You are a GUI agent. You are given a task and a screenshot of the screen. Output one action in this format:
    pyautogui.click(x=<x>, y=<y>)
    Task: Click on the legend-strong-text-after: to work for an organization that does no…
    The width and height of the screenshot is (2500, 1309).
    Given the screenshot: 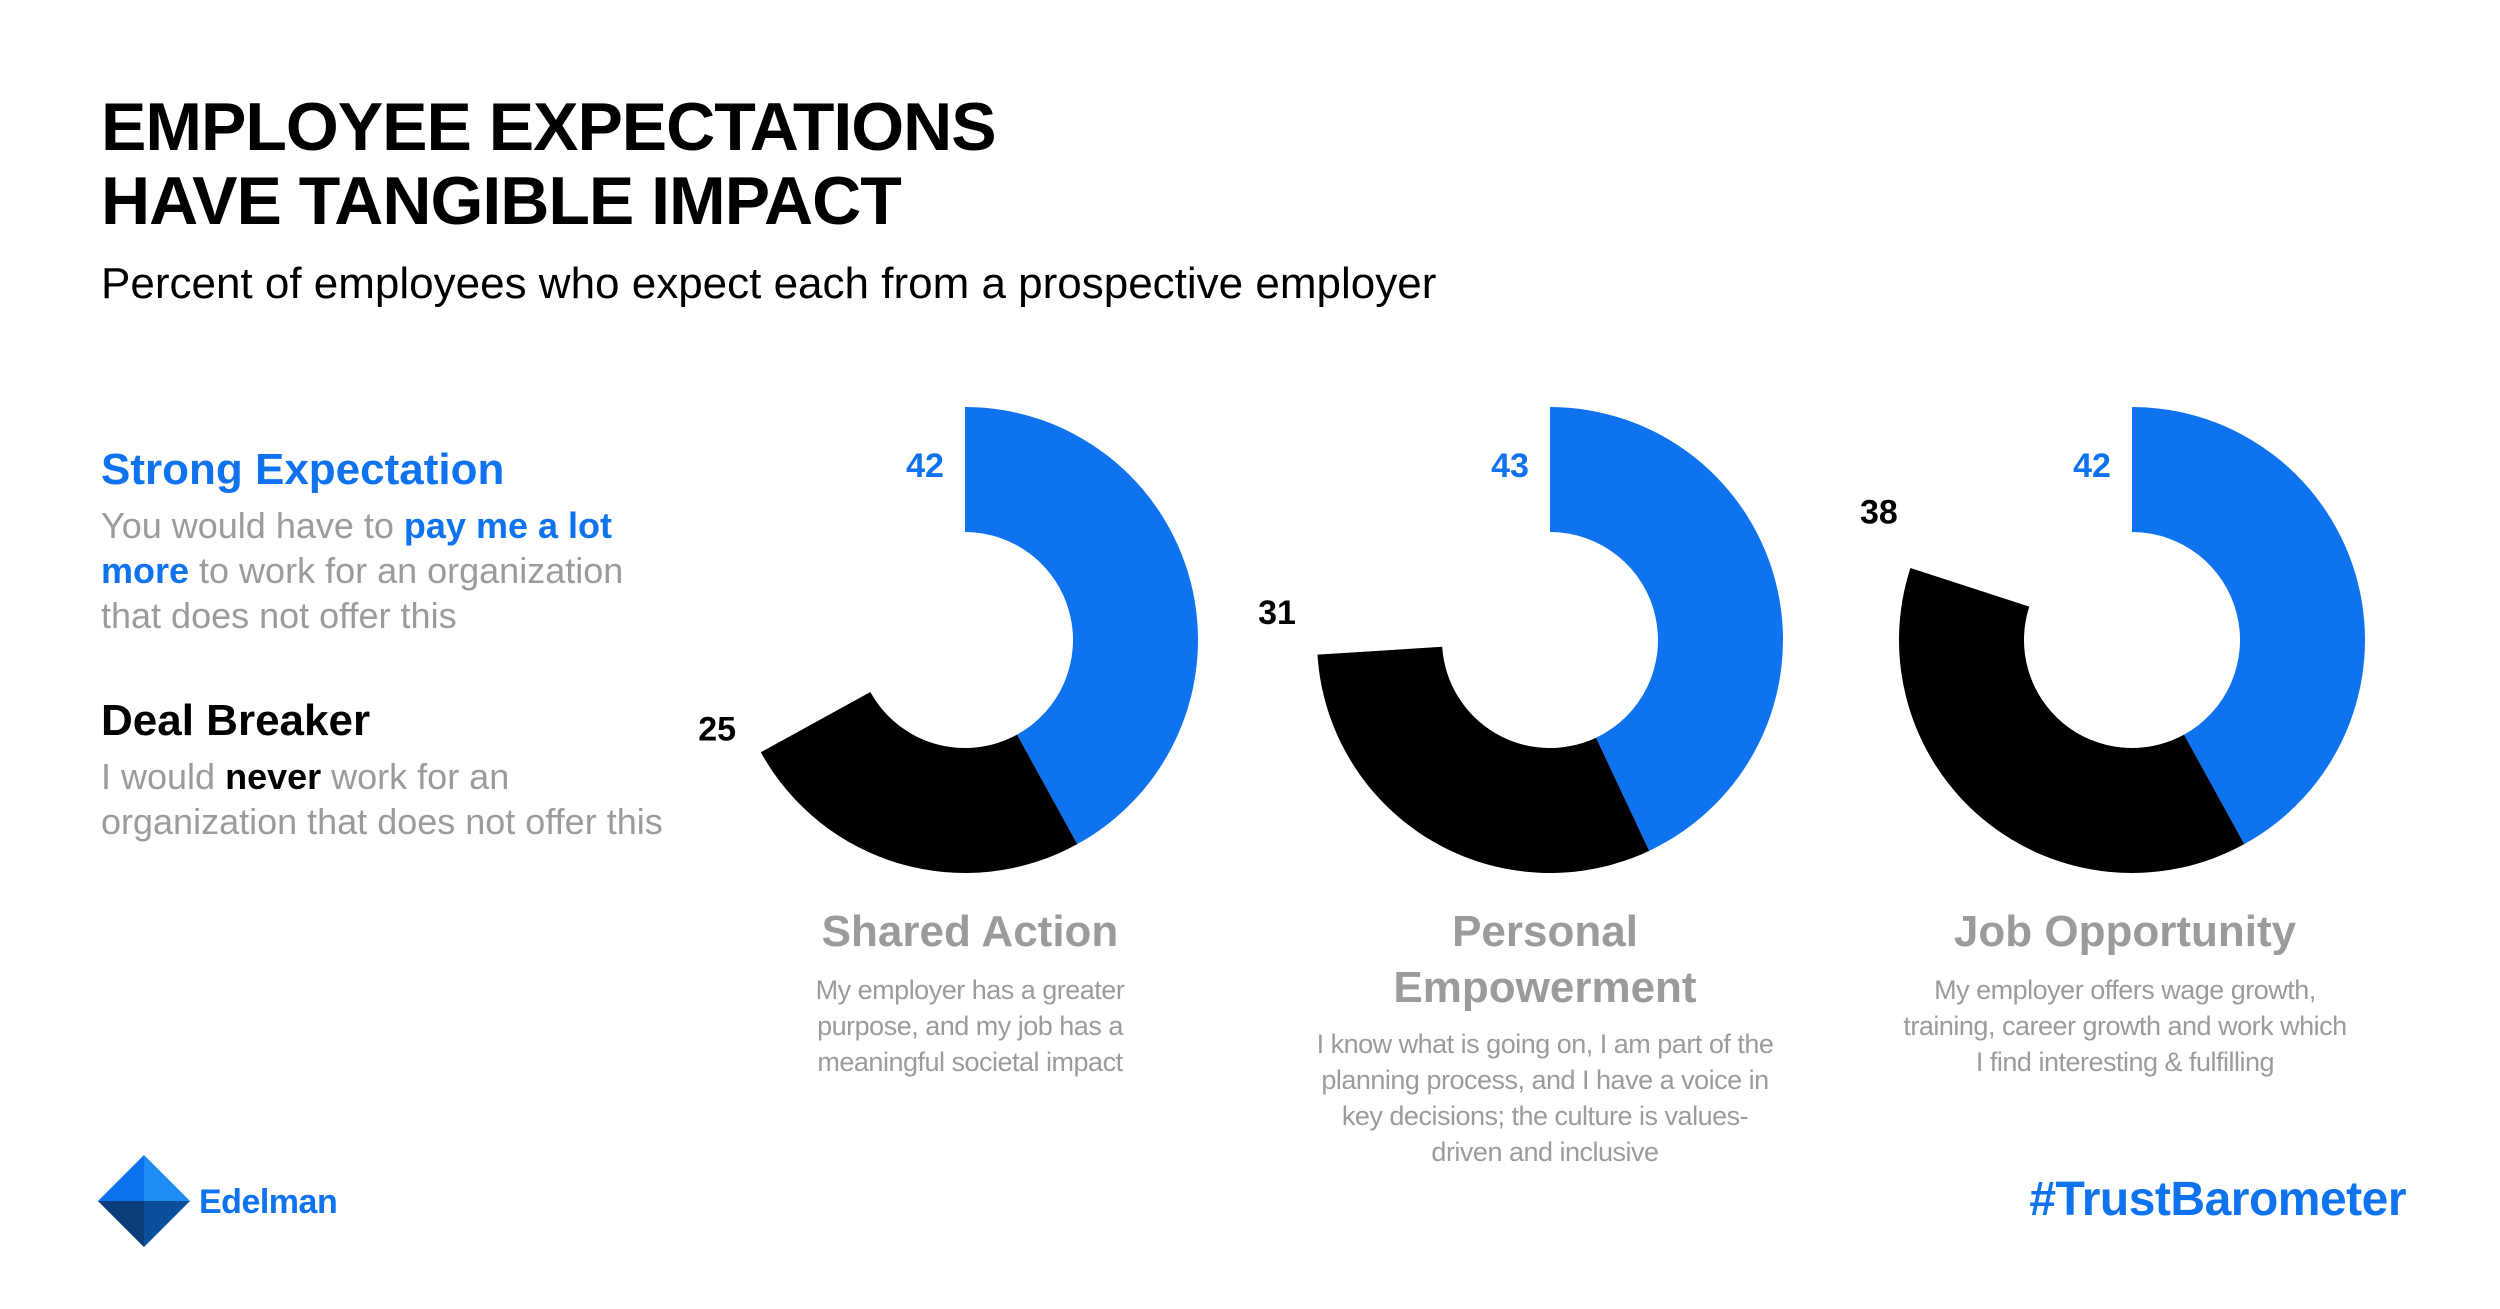 What is the action you would take?
    pyautogui.click(x=362, y=593)
    